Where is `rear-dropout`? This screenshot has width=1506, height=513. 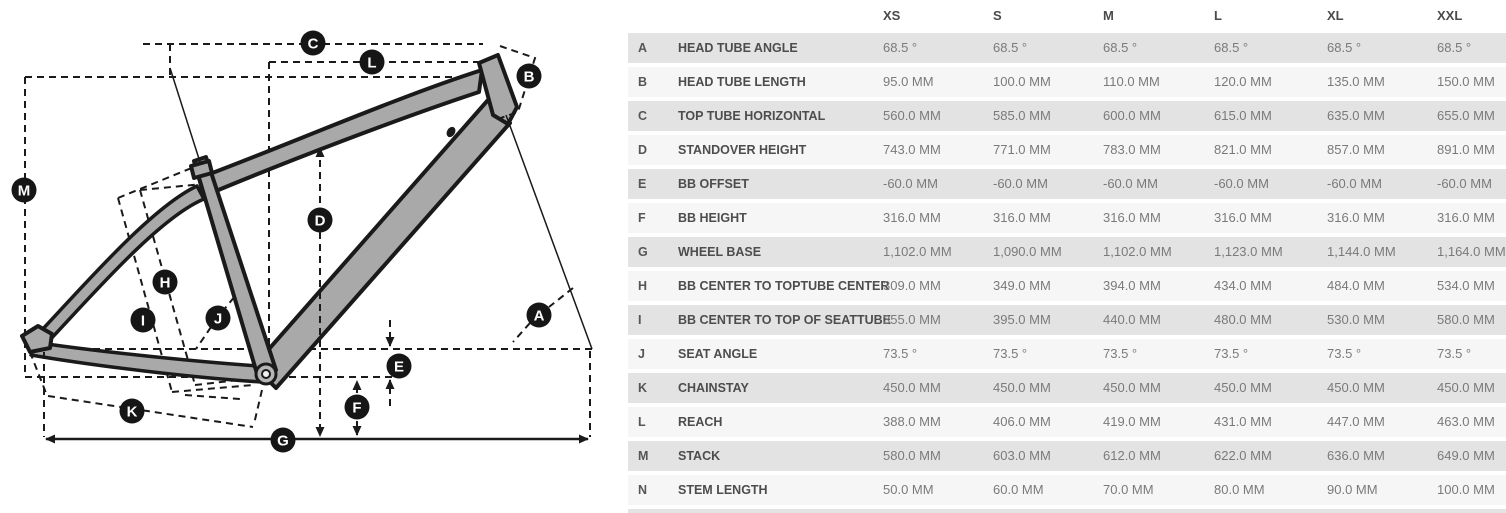
rear-dropout is located at coordinates (37, 339).